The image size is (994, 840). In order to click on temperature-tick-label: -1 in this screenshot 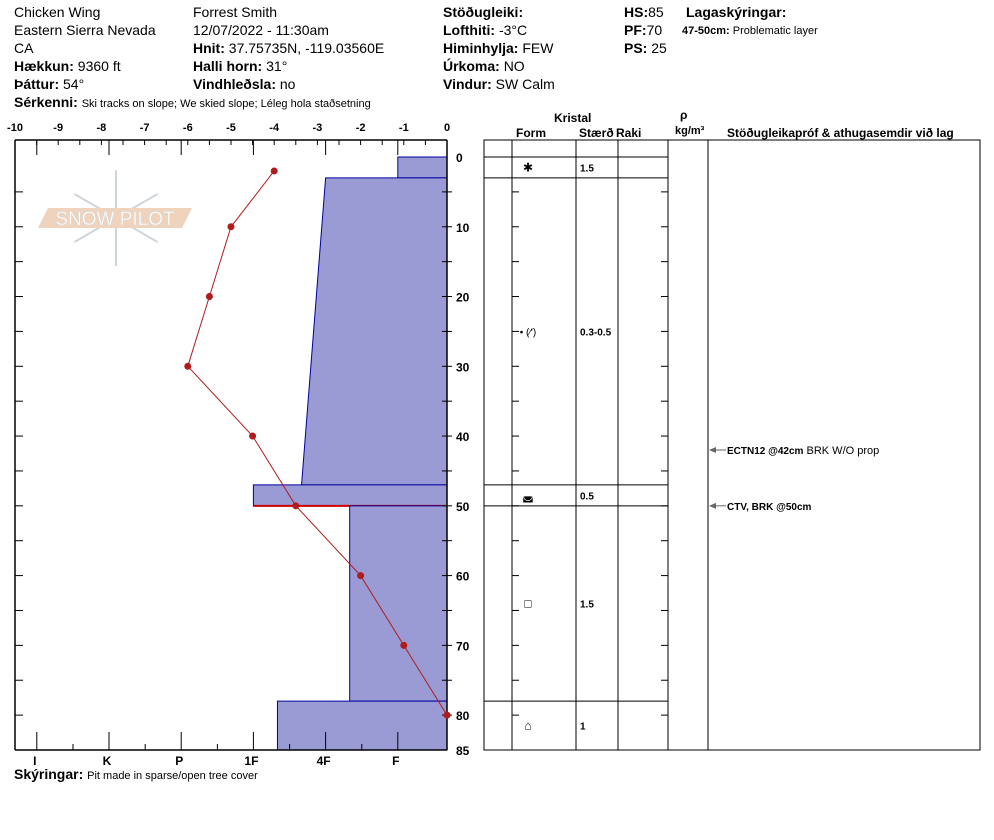, I will do `click(404, 128)`.